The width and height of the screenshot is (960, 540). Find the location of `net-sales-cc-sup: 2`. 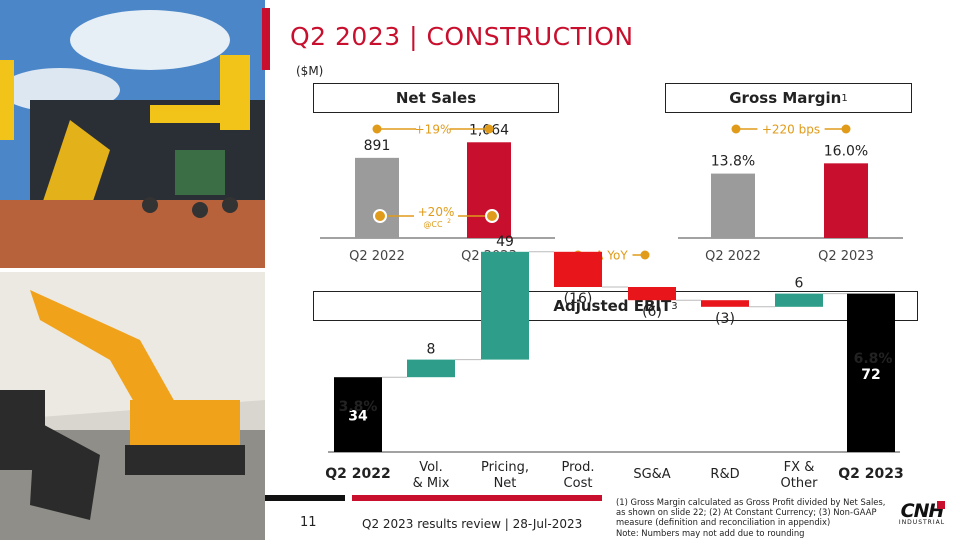

net-sales-cc-sup: 2 is located at coordinates (449, 221).